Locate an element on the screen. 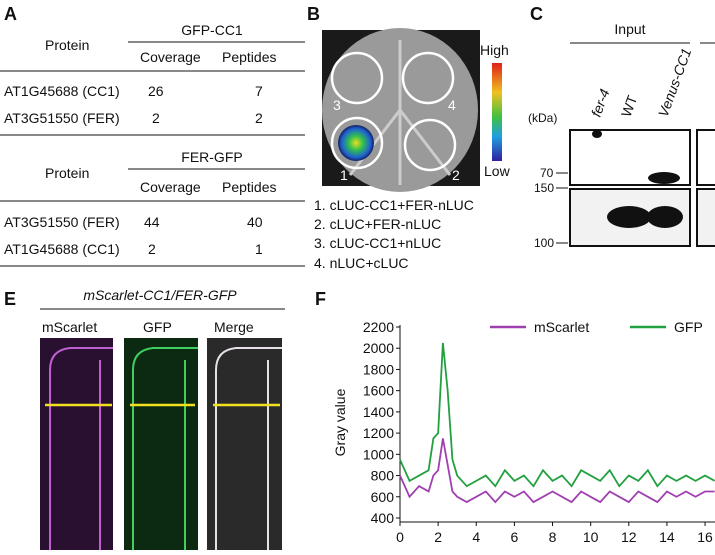  panel-label: E is located at coordinates (10, 299).